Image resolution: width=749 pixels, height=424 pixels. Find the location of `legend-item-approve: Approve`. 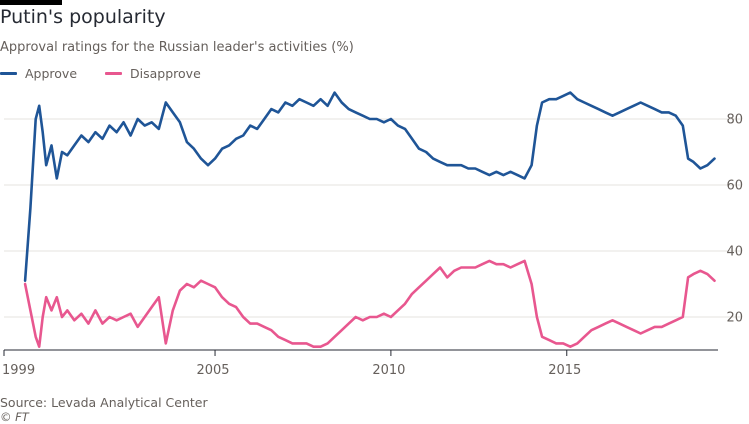

legend-item-approve: Approve is located at coordinates (38, 73).